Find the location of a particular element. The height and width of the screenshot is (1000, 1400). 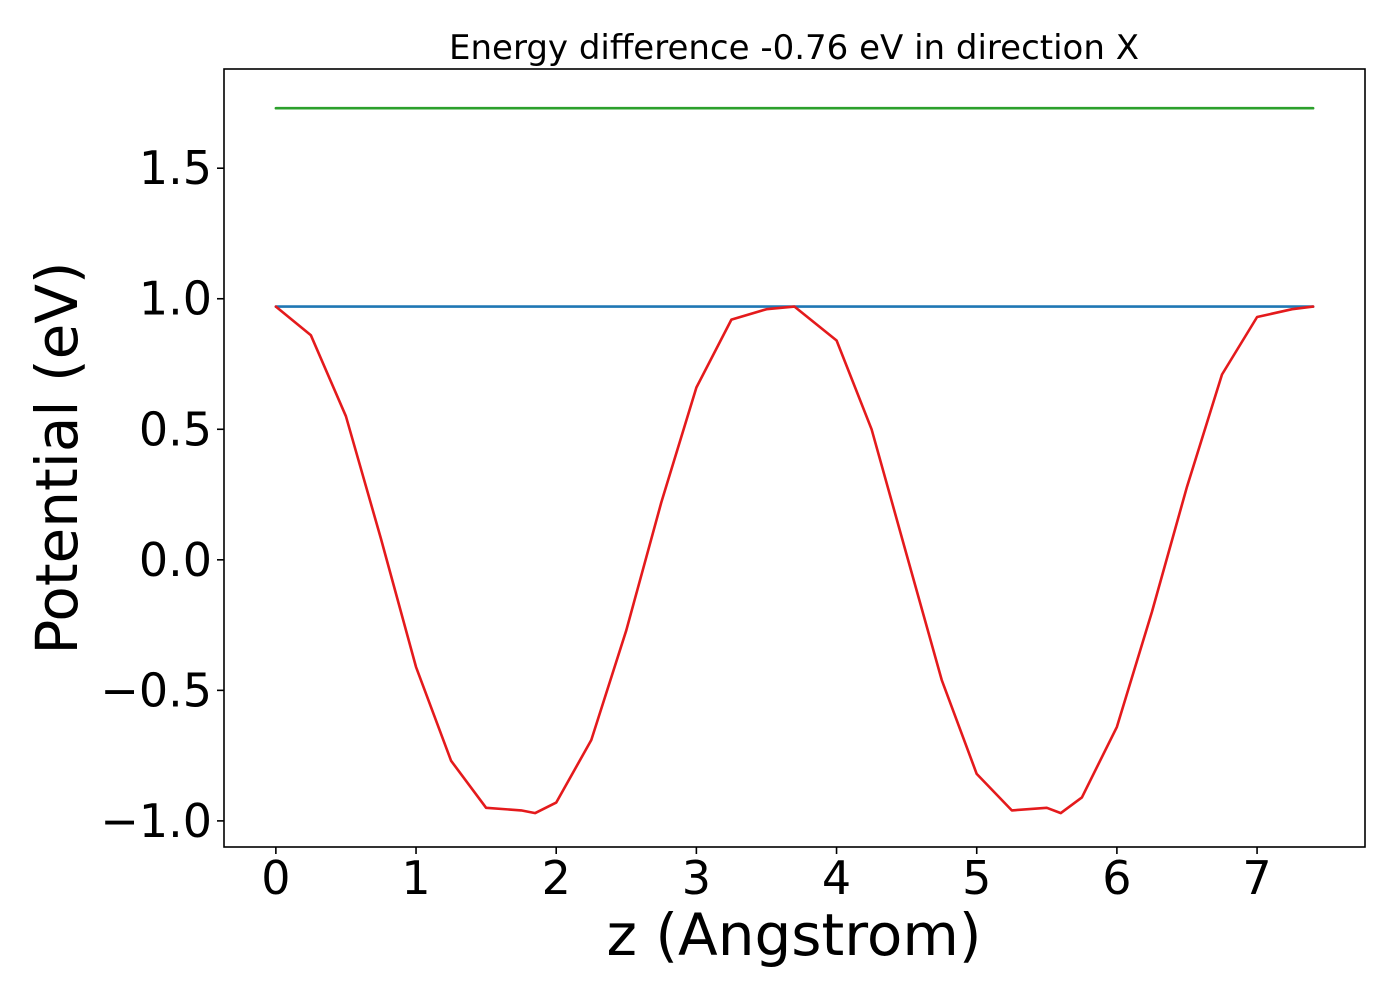

x-tick-label: 7 is located at coordinates (1256, 878).